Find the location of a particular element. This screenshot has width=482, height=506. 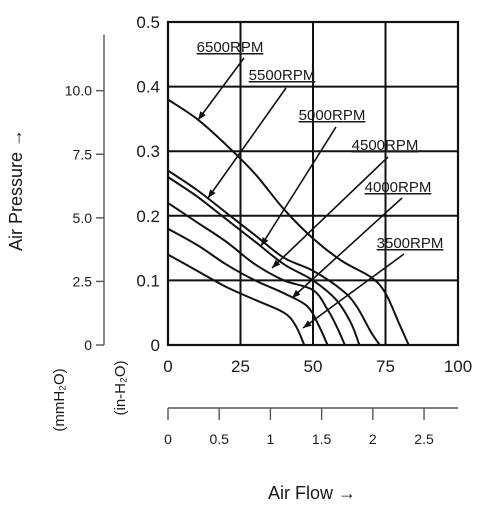

m3-axis: 0 0.5 1 1.5 2 2.5 is located at coordinates (311, 427).